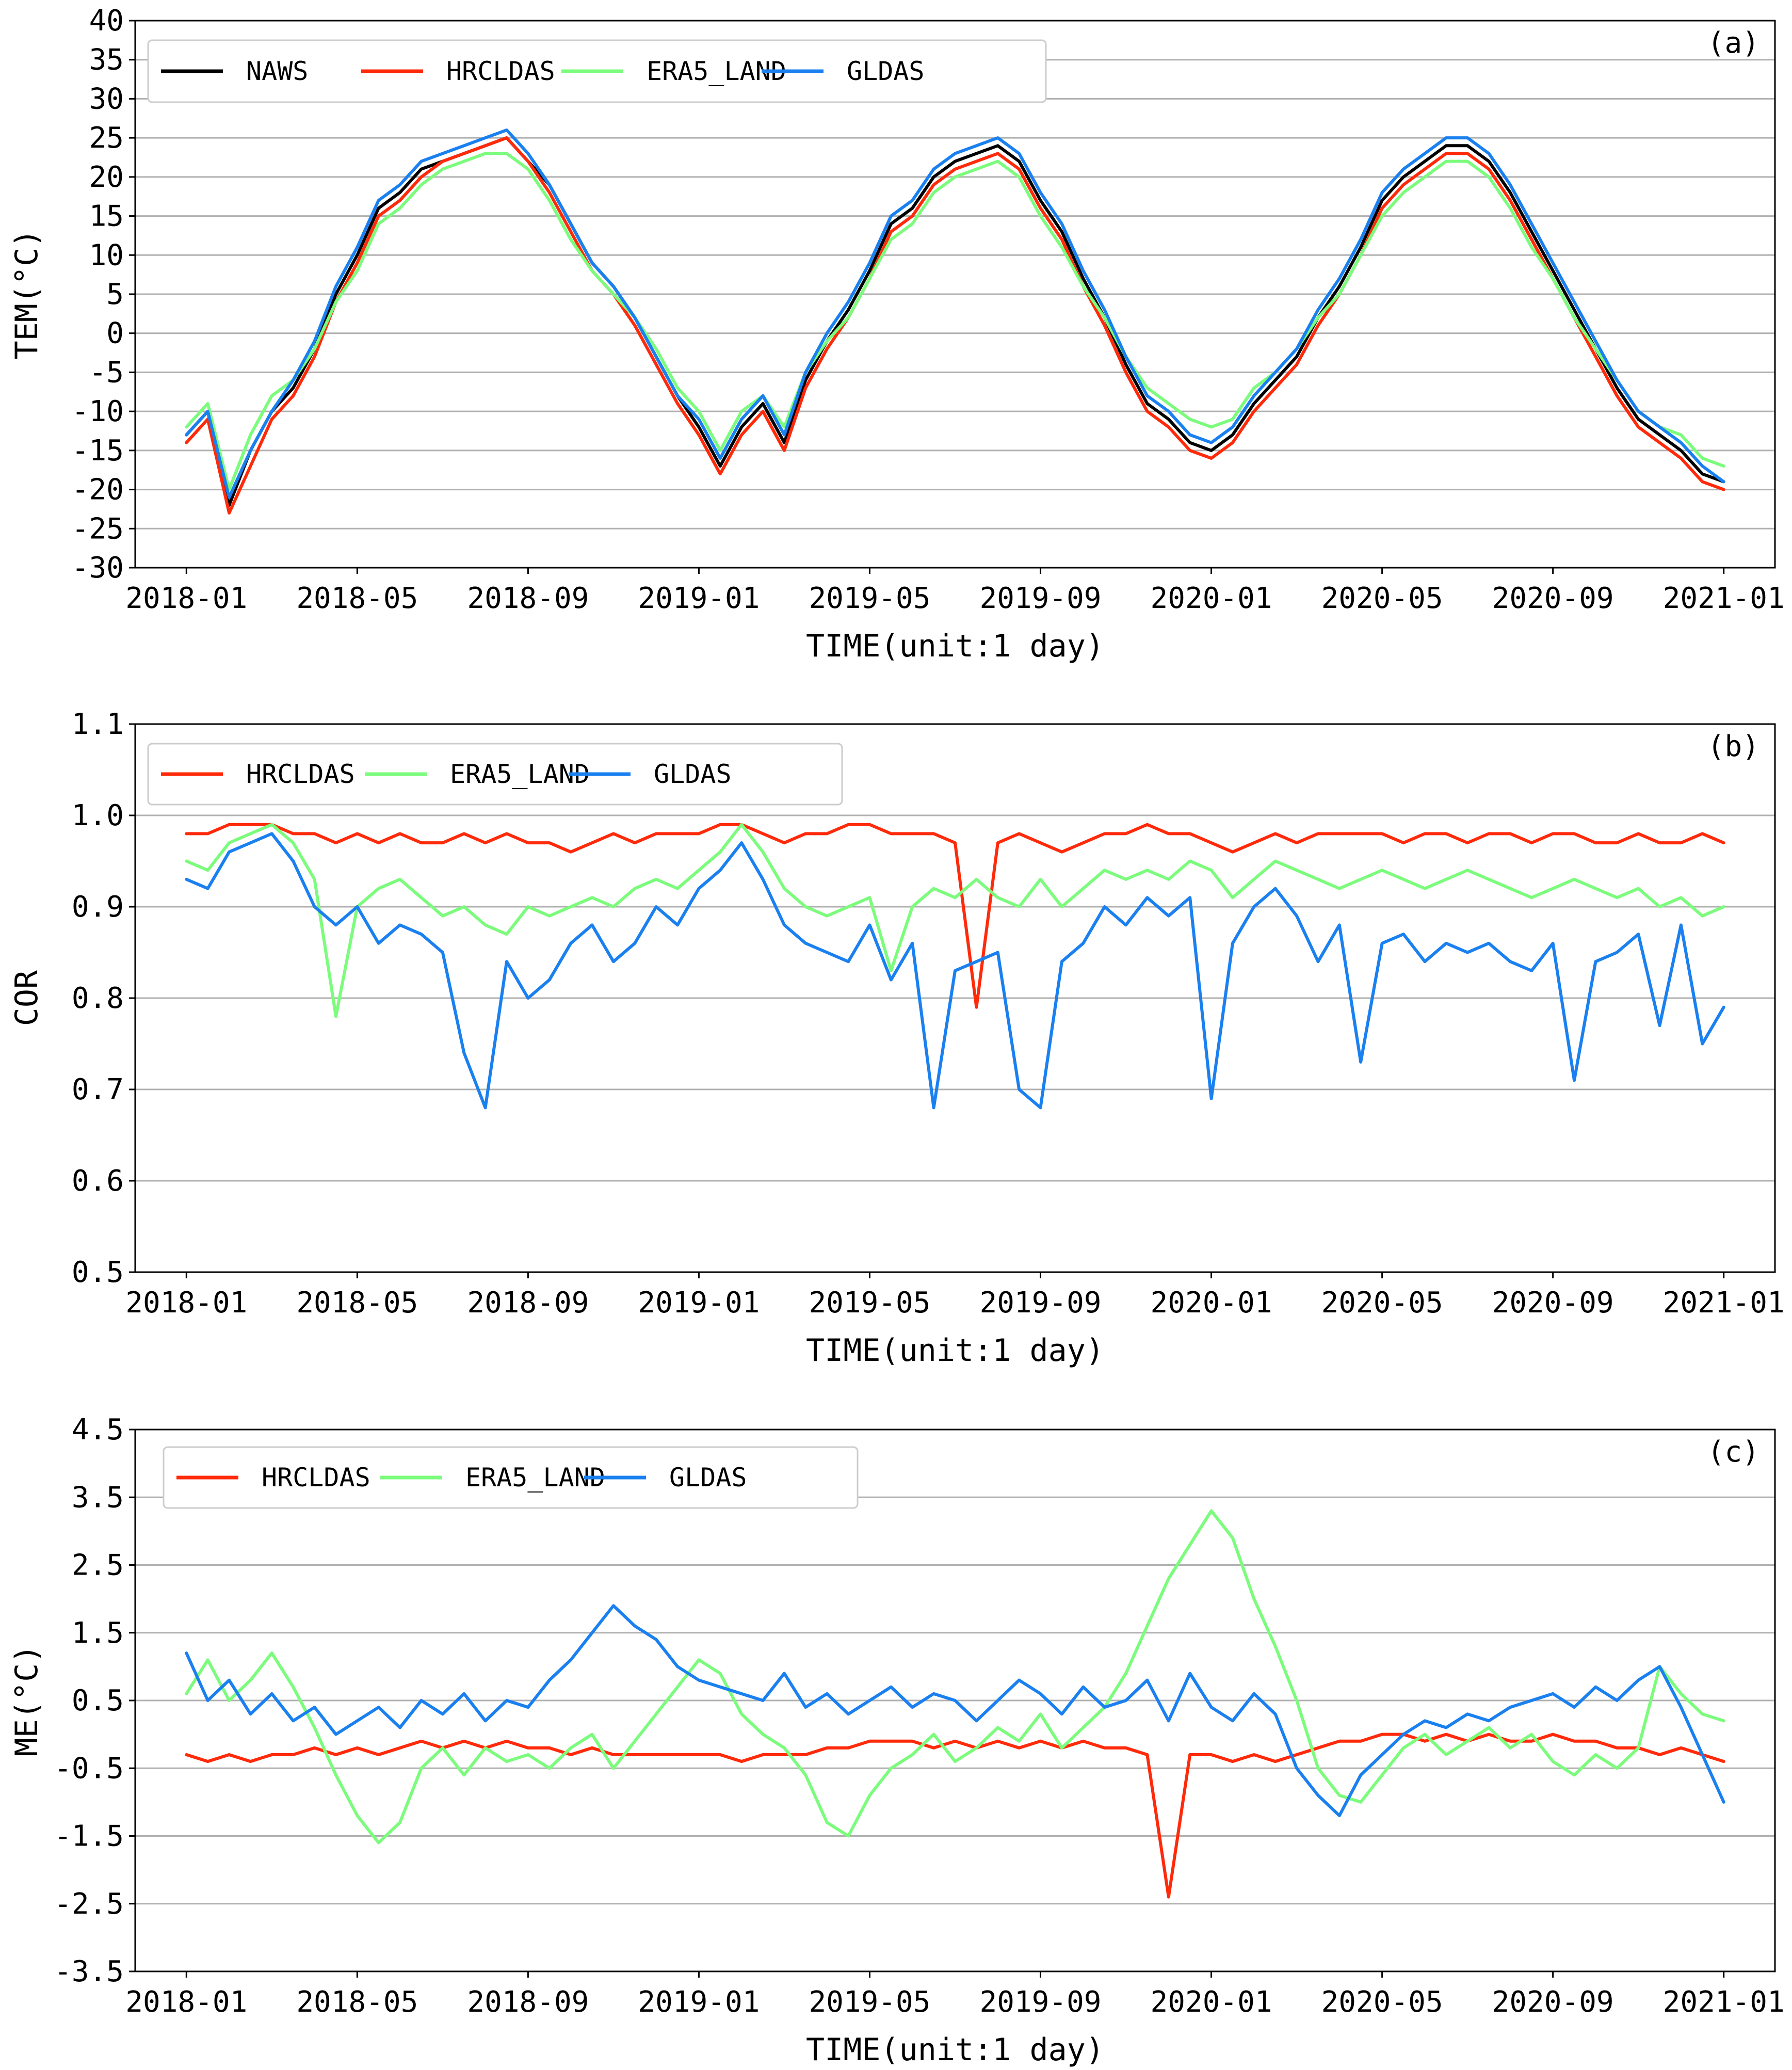 The width and height of the screenshot is (1792, 2070). What do you see at coordinates (98, 411) in the screenshot?
I see `y-tick-label: -10` at bounding box center [98, 411].